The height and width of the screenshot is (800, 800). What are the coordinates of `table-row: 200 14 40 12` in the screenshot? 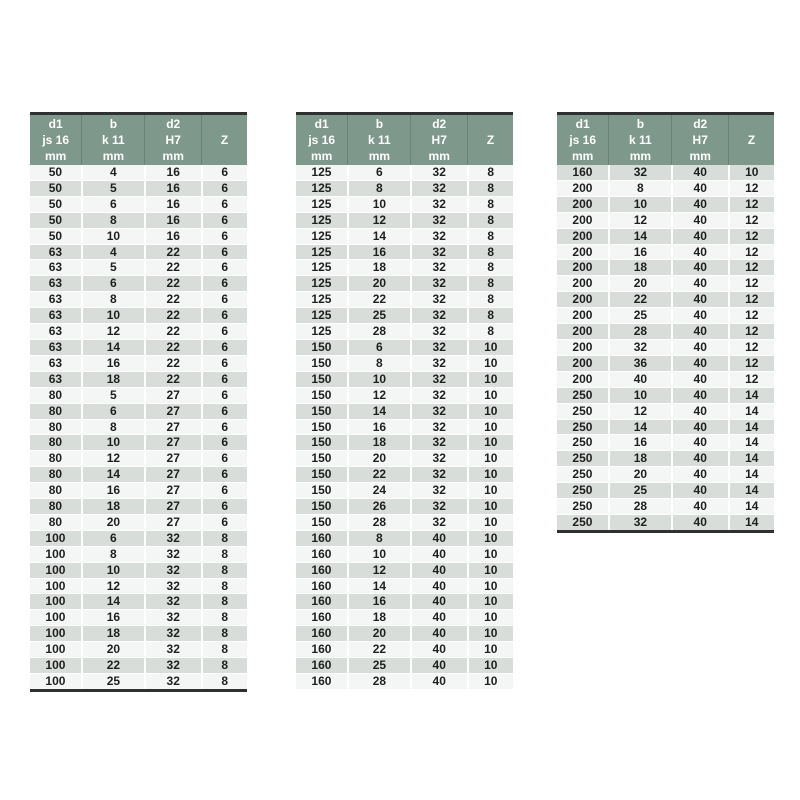 It's located at (665, 236).